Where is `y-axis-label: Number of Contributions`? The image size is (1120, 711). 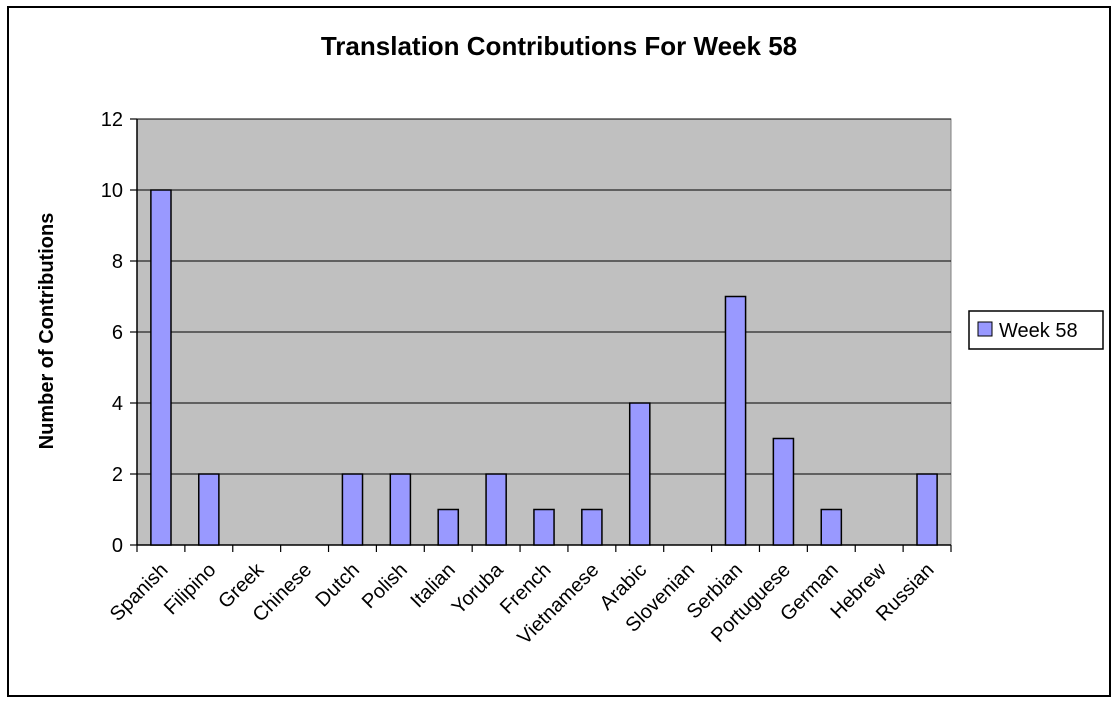
y-axis-label: Number of Contributions is located at coordinates (47, 331).